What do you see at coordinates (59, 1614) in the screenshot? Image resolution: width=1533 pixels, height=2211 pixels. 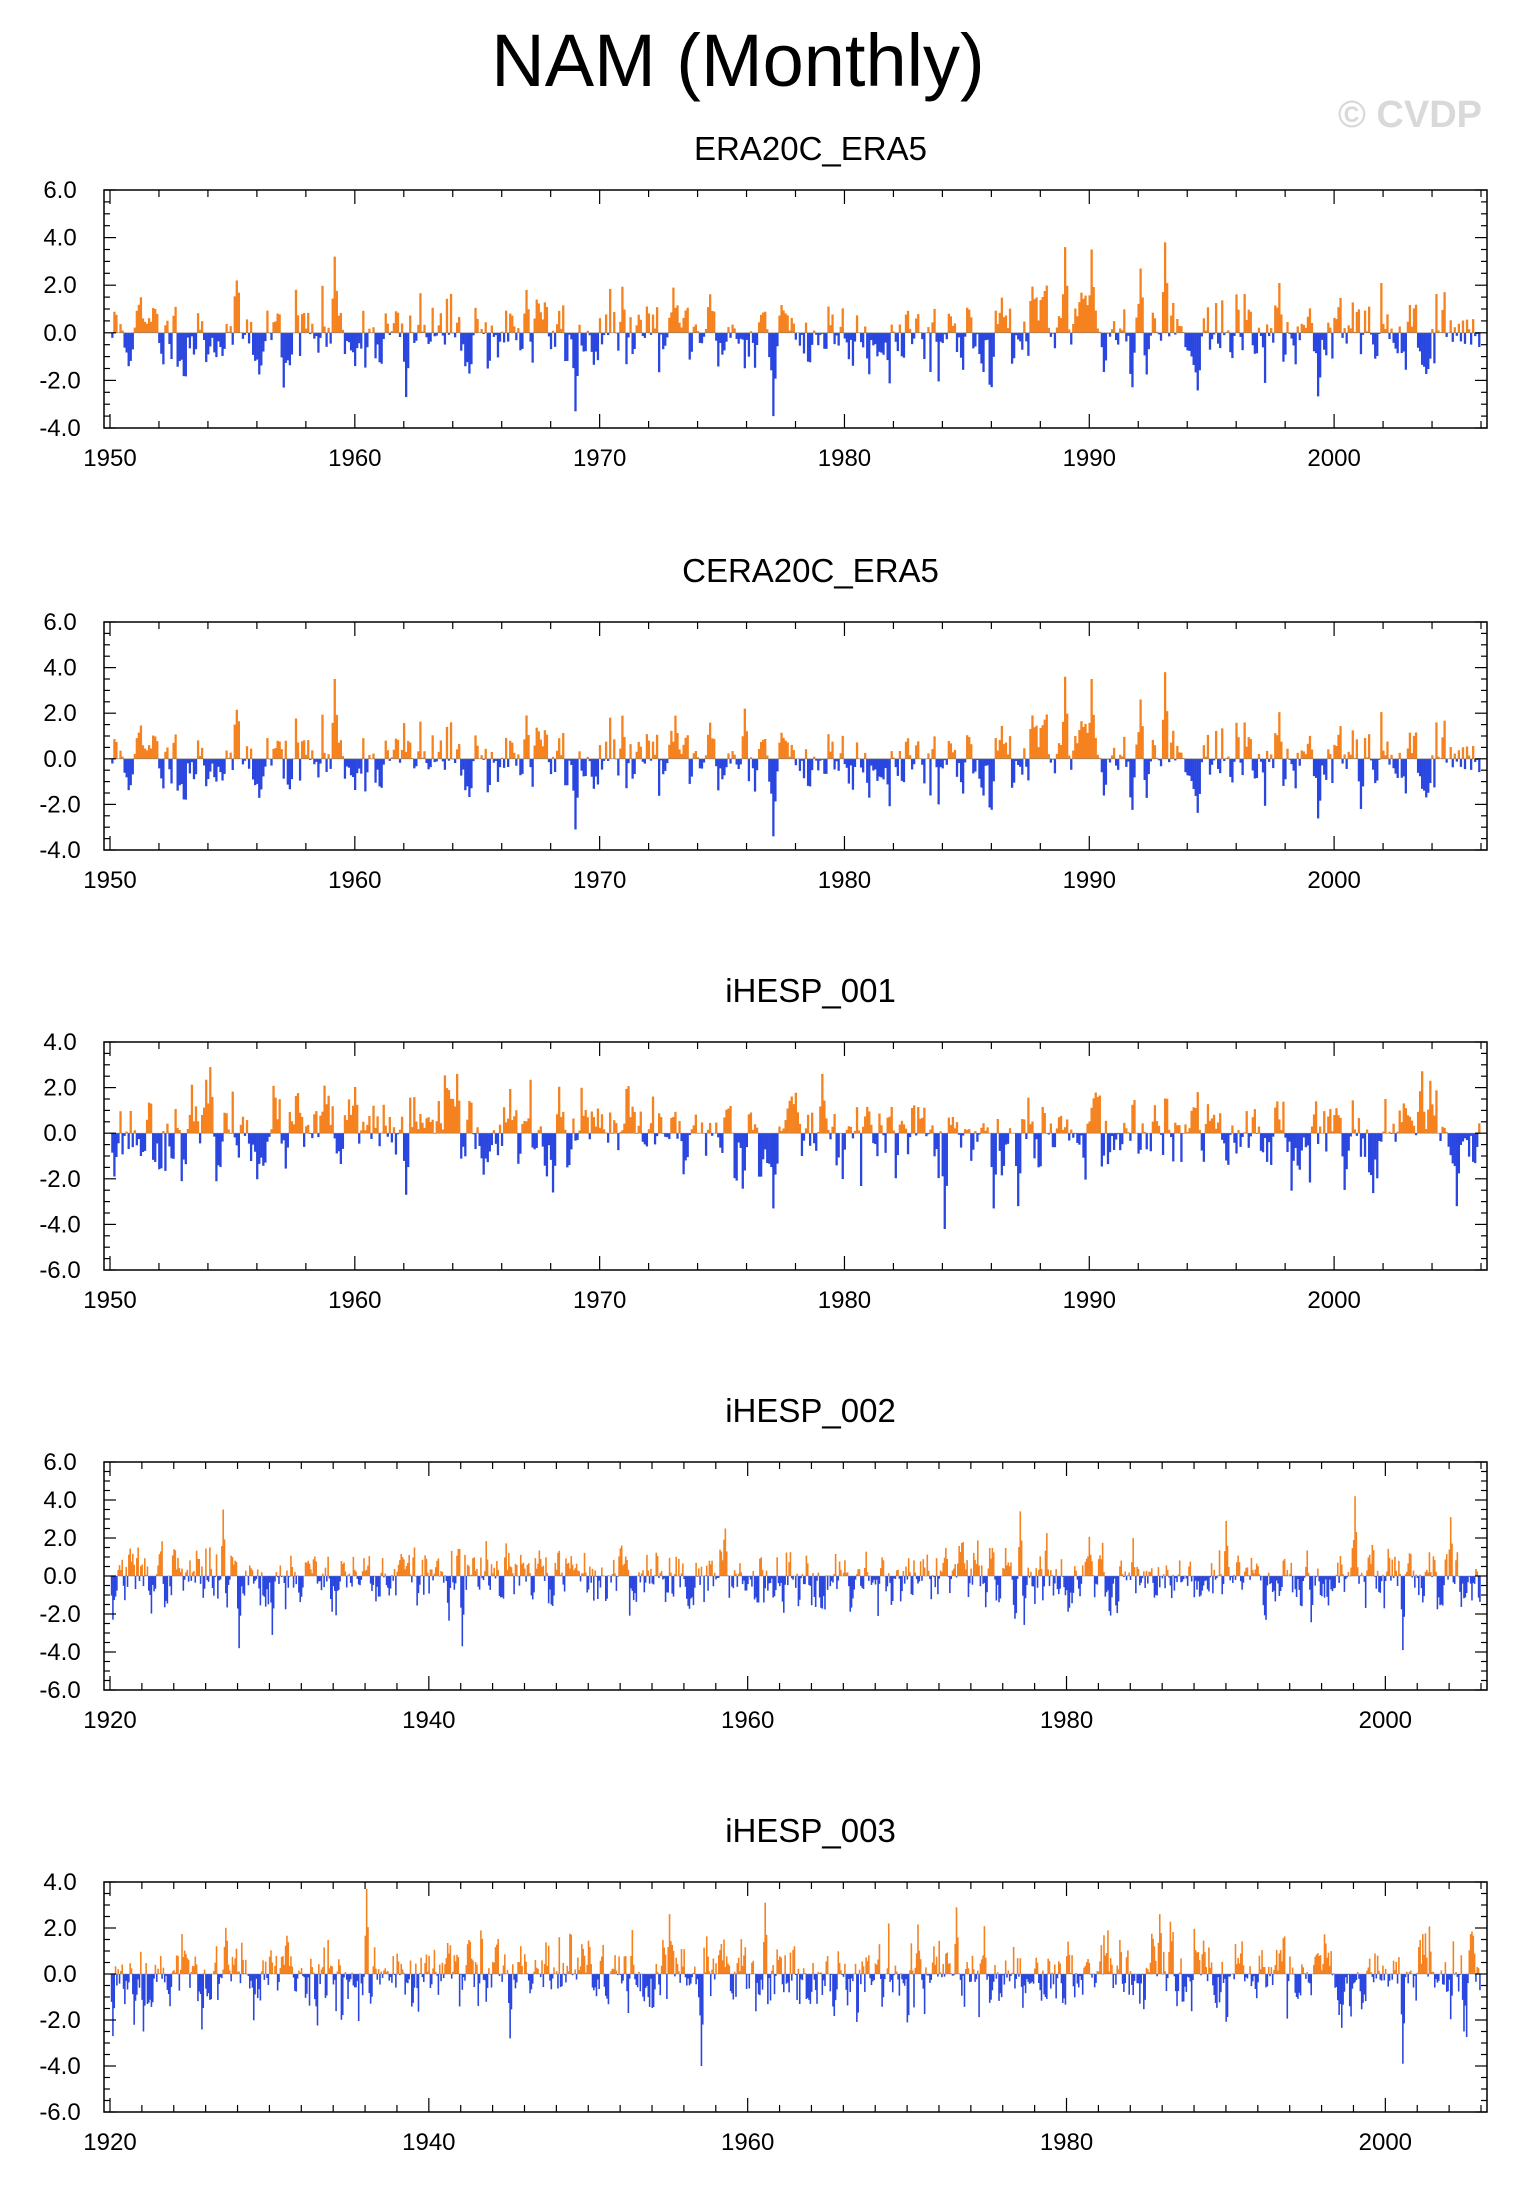 I see `y-tick-label: -2.0` at bounding box center [59, 1614].